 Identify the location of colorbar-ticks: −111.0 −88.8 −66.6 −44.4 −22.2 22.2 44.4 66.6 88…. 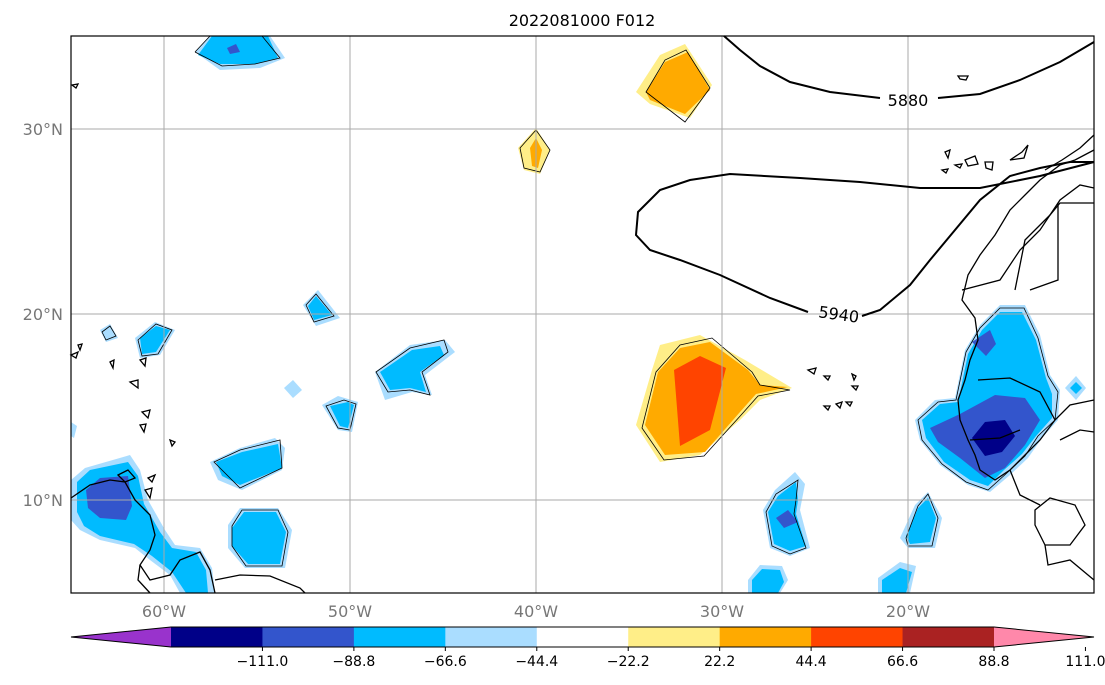
(671, 658).